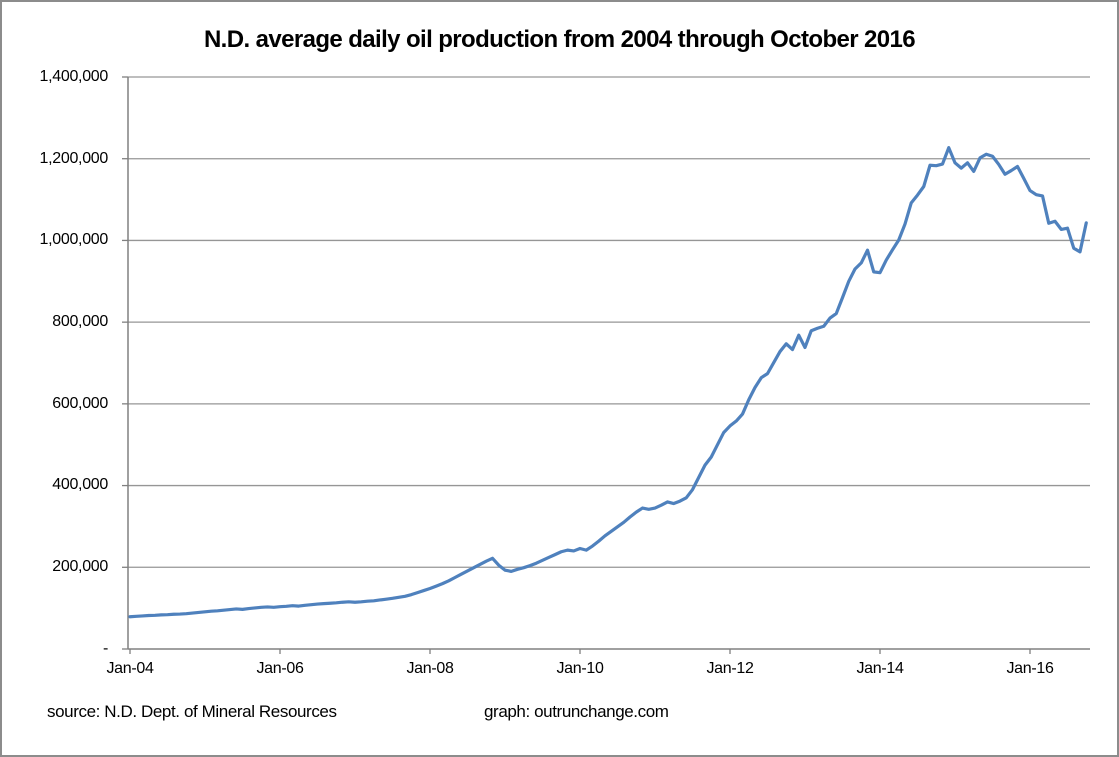 The width and height of the screenshot is (1119, 757). What do you see at coordinates (430, 668) in the screenshot?
I see `x-axis-tick-label: Jan-08` at bounding box center [430, 668].